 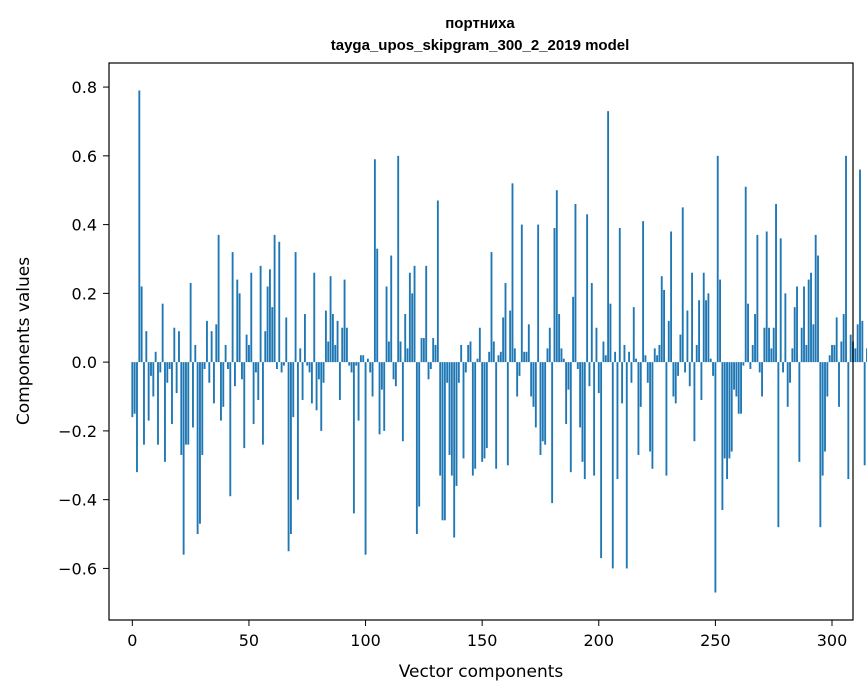 What do you see at coordinates (480, 45) in the screenshot?
I see `chart-subtitle: tayga_upos_skipgram_300_2_2019 model` at bounding box center [480, 45].